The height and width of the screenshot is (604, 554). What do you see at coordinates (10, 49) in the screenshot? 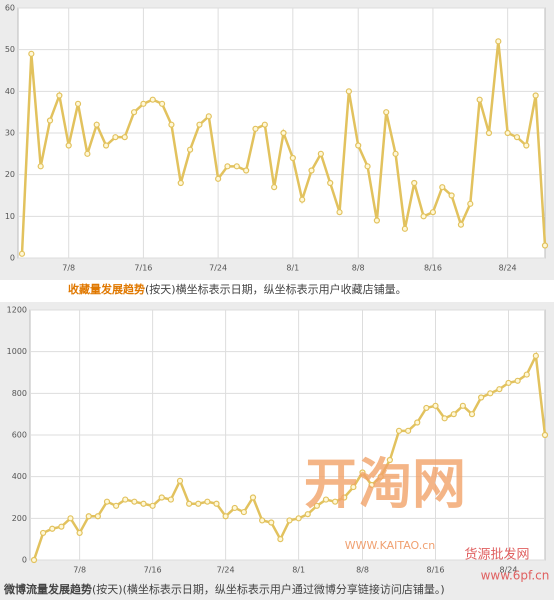
I see `y-tick-label: 50` at bounding box center [10, 49].